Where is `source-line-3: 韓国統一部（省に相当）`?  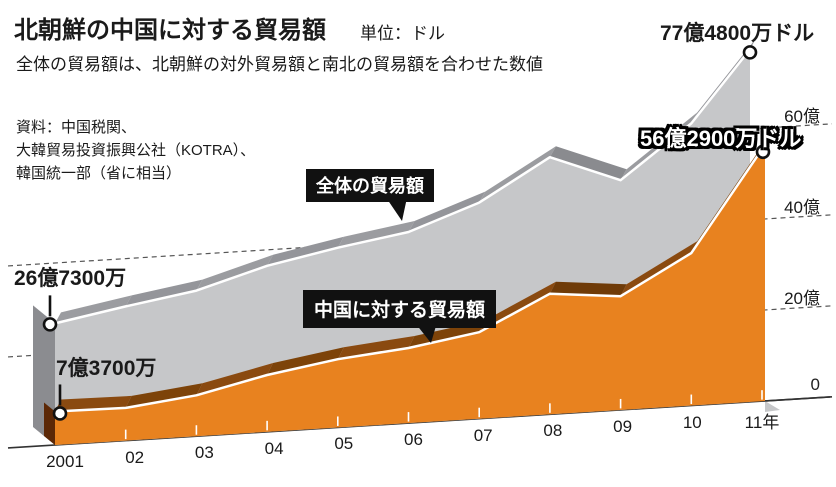 source-line-3: 韓国統一部（省に相当） is located at coordinates (99, 173).